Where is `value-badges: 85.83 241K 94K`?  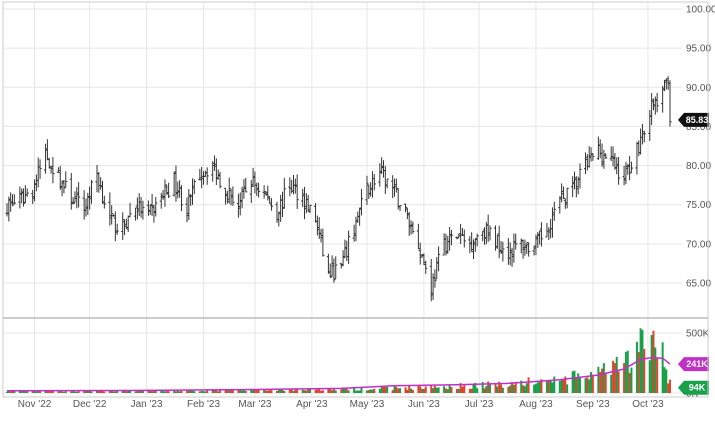
value-badges: 85.83 241K 94K is located at coordinates (693, 253).